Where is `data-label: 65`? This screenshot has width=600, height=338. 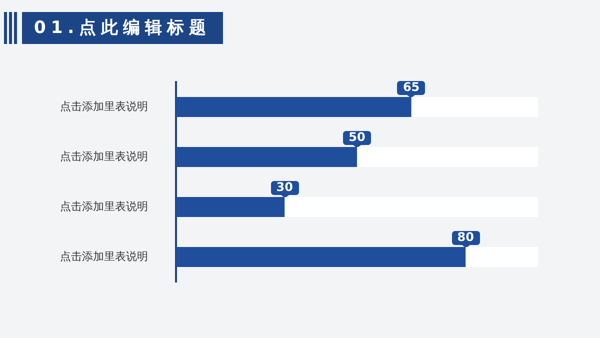 data-label: 65 is located at coordinates (411, 87).